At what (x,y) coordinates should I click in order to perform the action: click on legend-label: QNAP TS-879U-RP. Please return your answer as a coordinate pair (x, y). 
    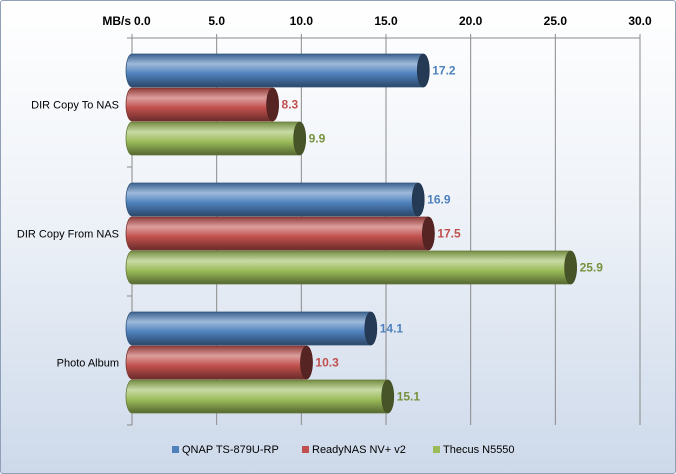
    Looking at the image, I should click on (230, 450).